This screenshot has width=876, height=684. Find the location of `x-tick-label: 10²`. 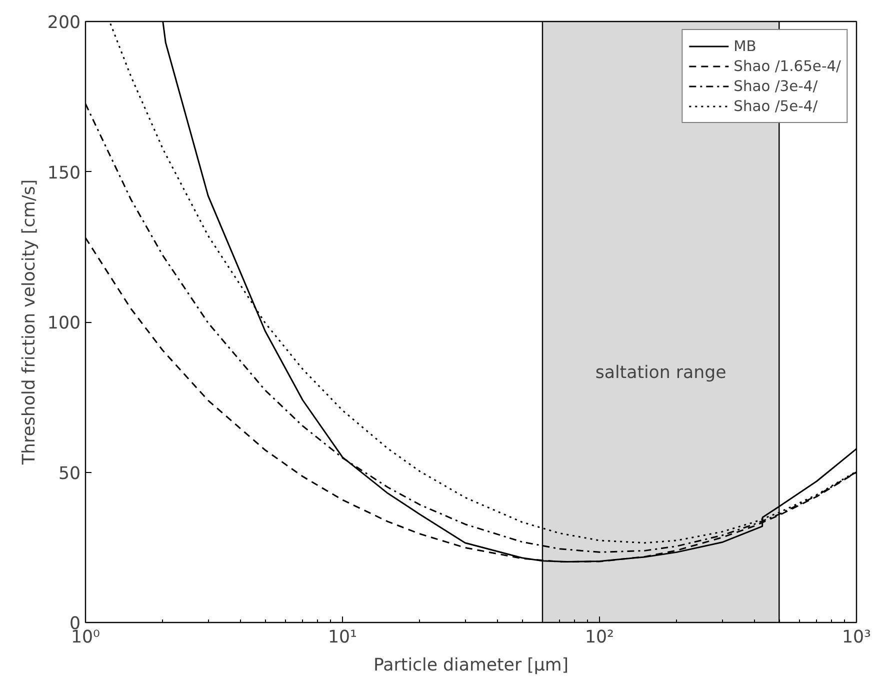

x-tick-label: 10² is located at coordinates (599, 638).